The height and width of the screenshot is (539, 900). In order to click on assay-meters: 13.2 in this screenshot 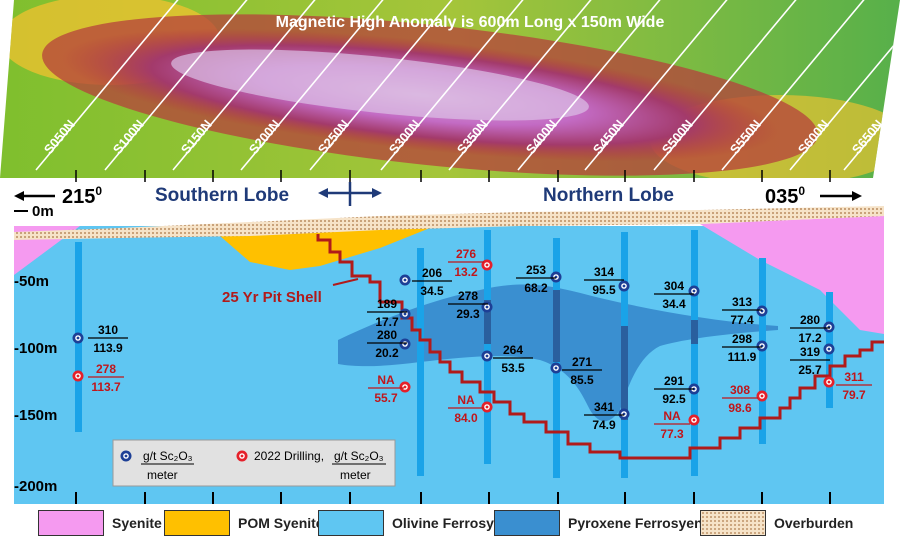, I will do `click(466, 272)`.